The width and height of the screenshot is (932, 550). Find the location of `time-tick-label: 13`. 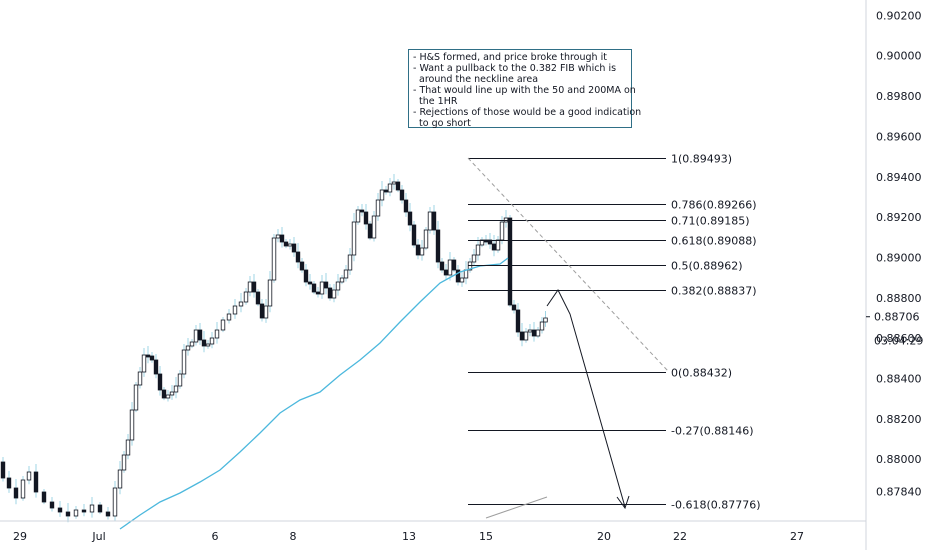

time-tick-label: 13 is located at coordinates (409, 536).